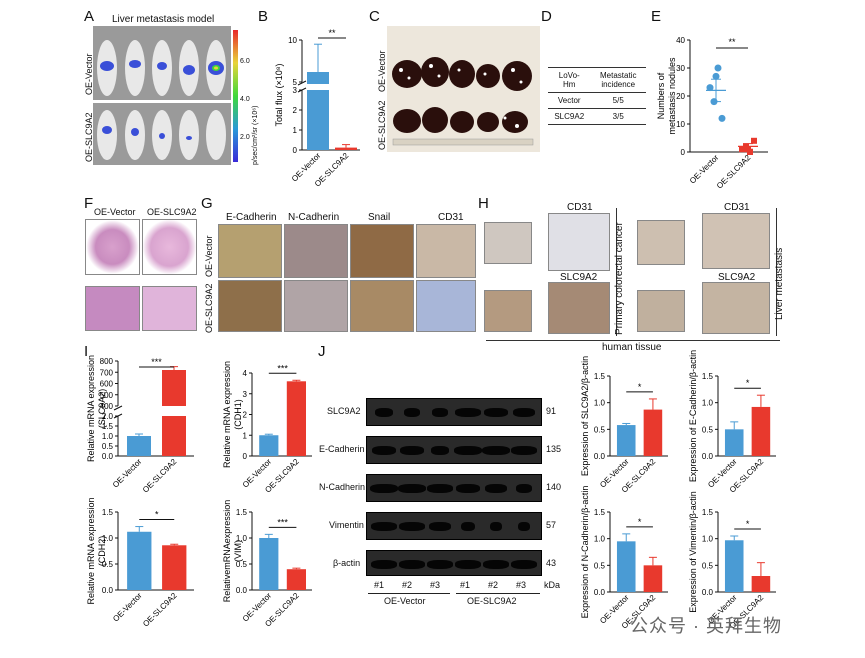 This screenshot has height=658, width=865. What do you see at coordinates (342, 487) in the screenshot?
I see `protein-label: N-Cadherin` at bounding box center [342, 487].